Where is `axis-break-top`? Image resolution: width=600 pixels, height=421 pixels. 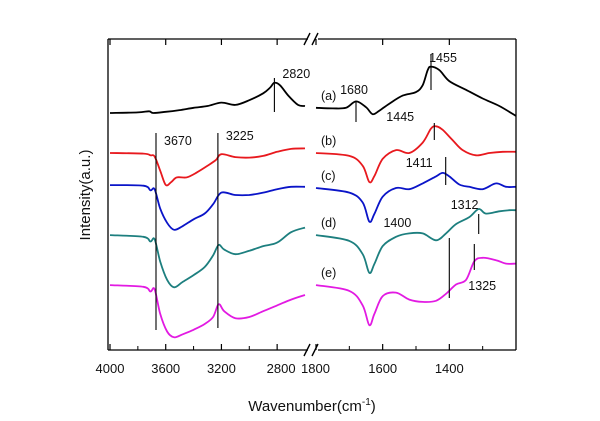 axis-break-top is located at coordinates (311, 39).